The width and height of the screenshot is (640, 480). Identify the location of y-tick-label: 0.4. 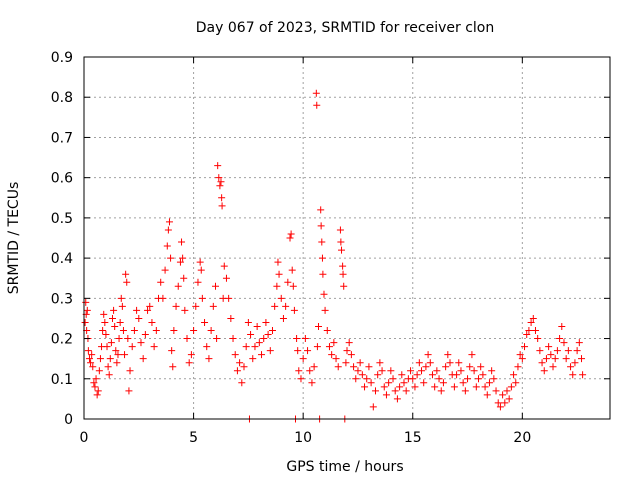
(62, 259).